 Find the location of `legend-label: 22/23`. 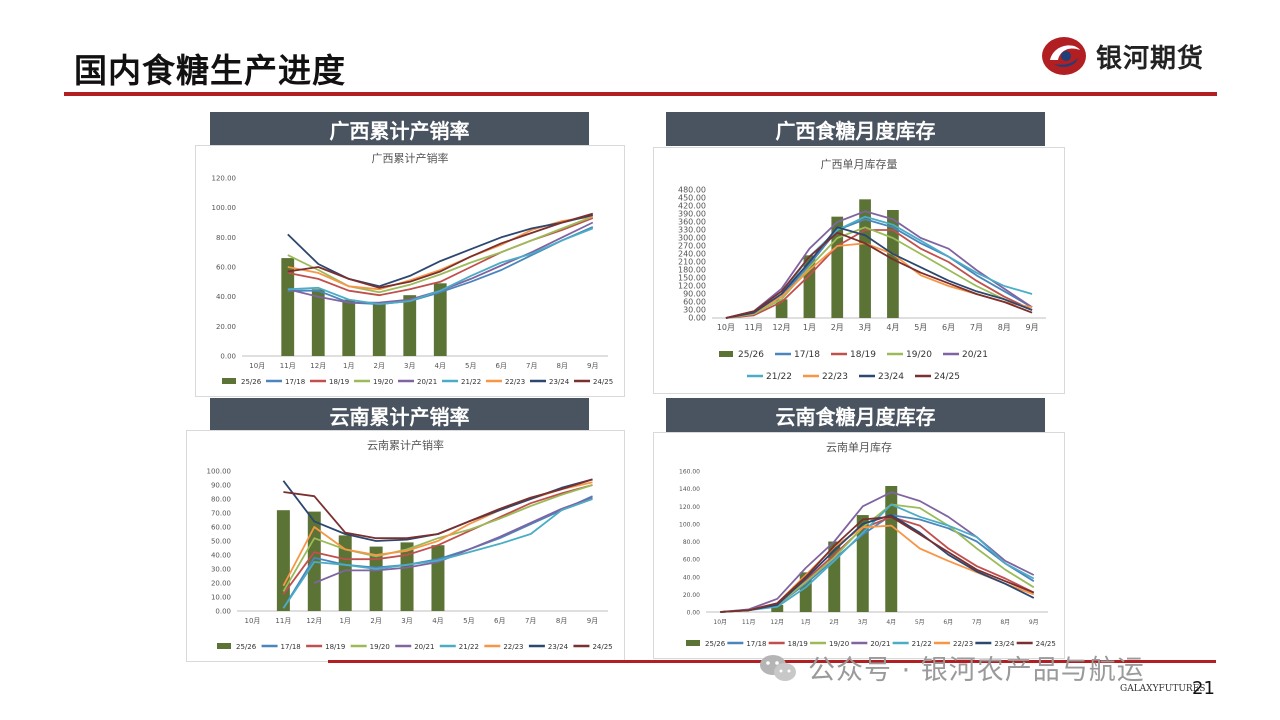

legend-label: 22/23 is located at coordinates (835, 377).